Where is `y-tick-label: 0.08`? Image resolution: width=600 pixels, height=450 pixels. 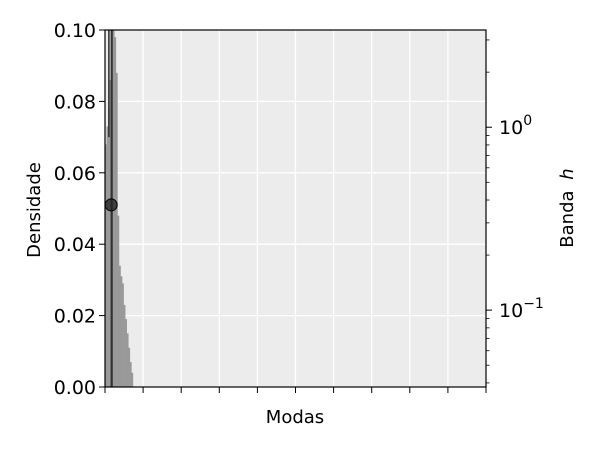 y-tick-label: 0.08 is located at coordinates (75, 102).